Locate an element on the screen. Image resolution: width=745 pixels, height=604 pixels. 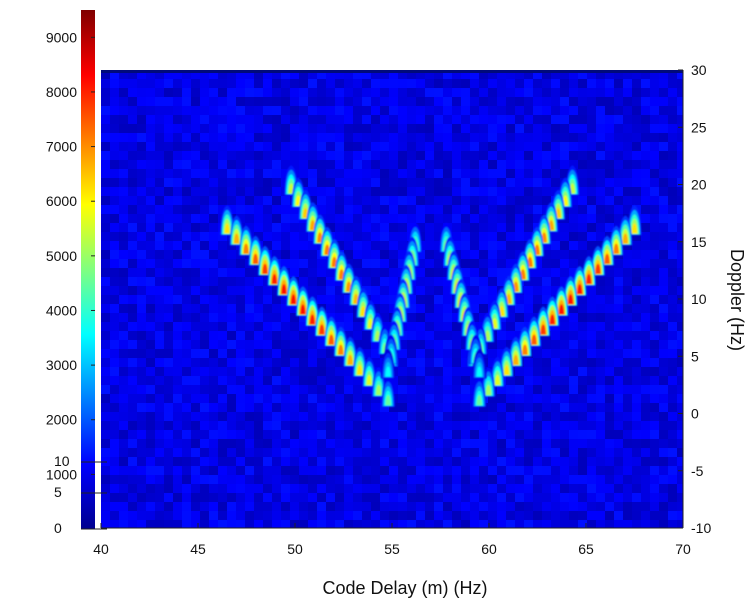
signal-lobe is located at coordinates (246, 248).